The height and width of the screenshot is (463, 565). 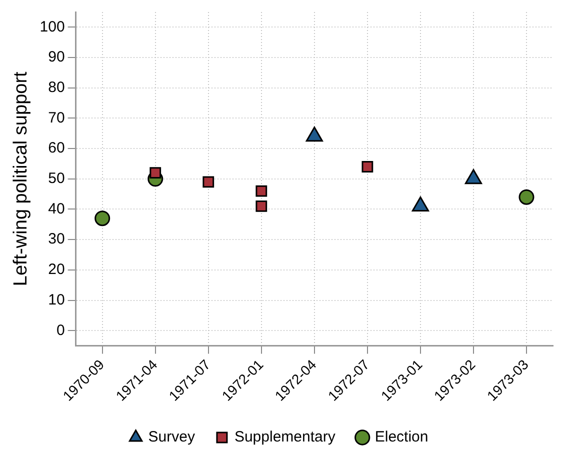 What do you see at coordinates (21, 178) in the screenshot?
I see `y-axis-title: Left-wing political support` at bounding box center [21, 178].